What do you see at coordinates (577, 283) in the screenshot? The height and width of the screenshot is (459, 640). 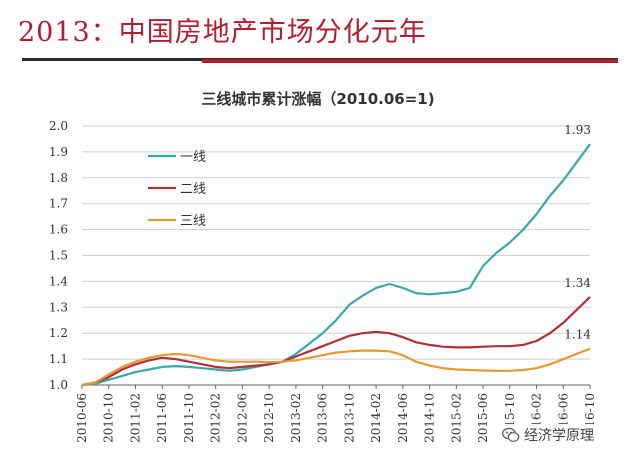 I see `end-value-label: 1.34` at bounding box center [577, 283].